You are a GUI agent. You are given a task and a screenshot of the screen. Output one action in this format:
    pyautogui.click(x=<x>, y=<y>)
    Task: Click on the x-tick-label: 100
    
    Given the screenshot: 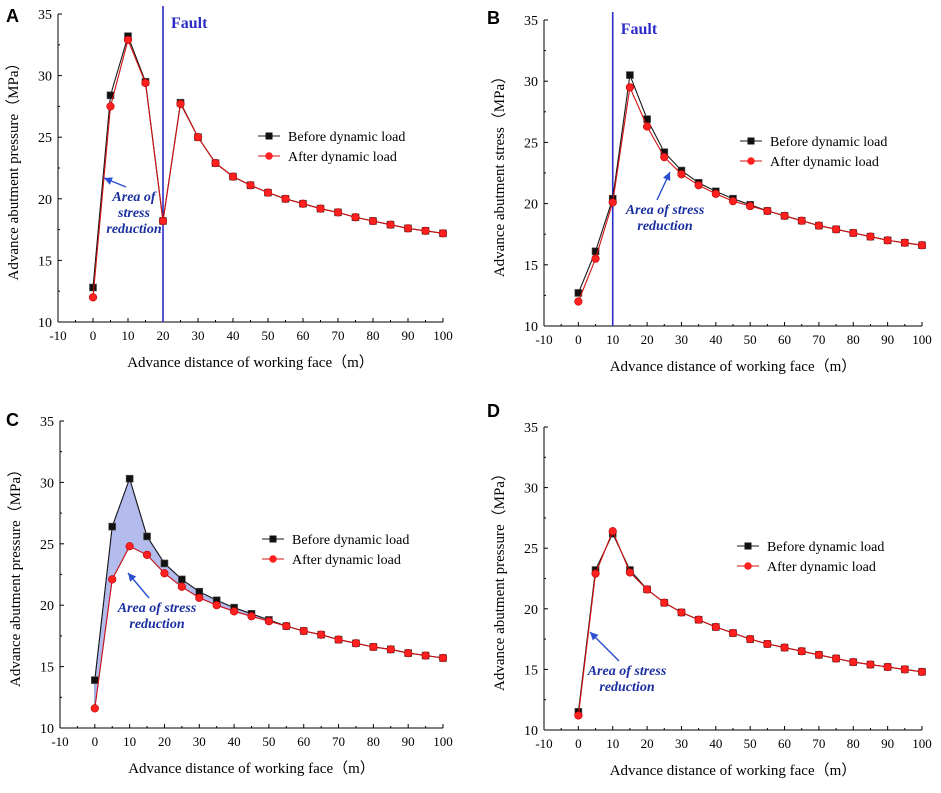 What is the action you would take?
    pyautogui.click(x=443, y=741)
    